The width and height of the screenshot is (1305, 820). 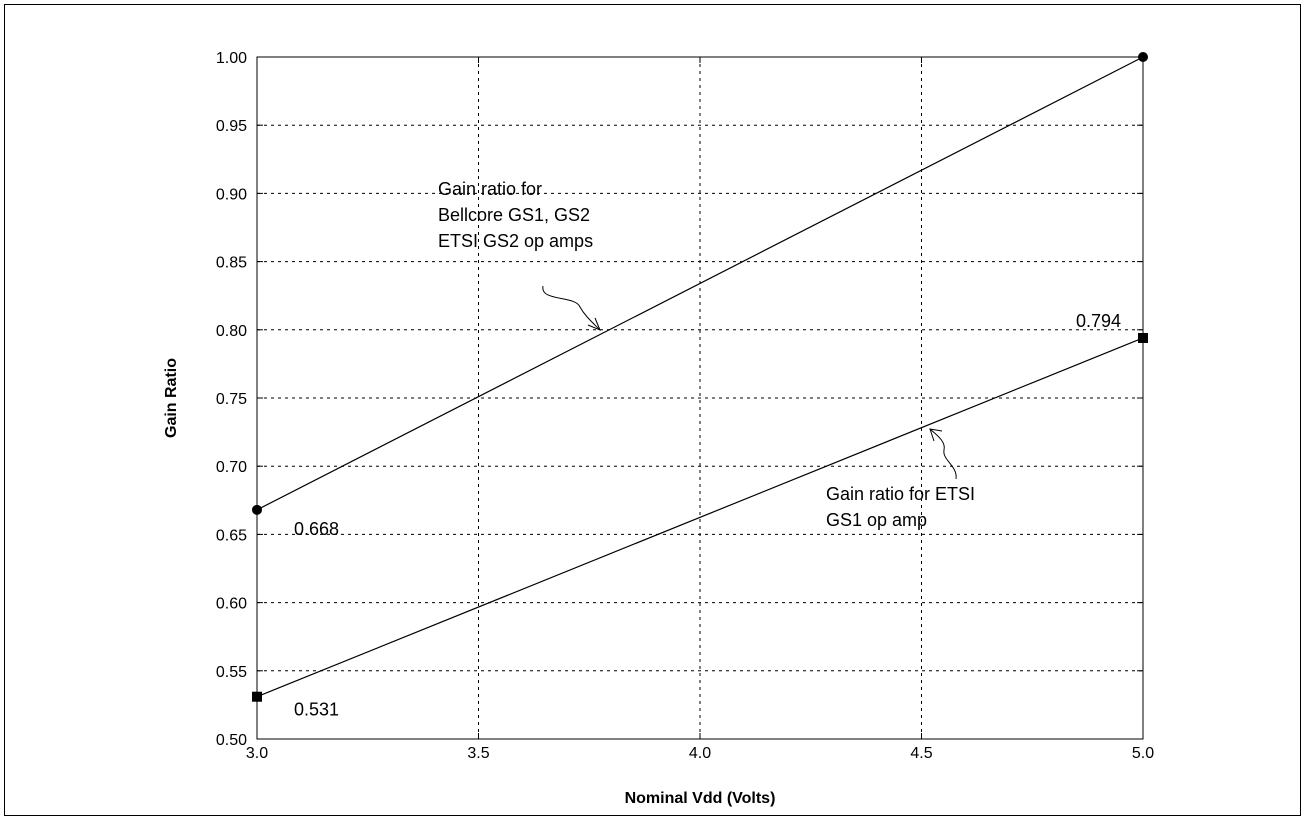 I want to click on y-tick-label: 0.70, so click(x=231, y=467).